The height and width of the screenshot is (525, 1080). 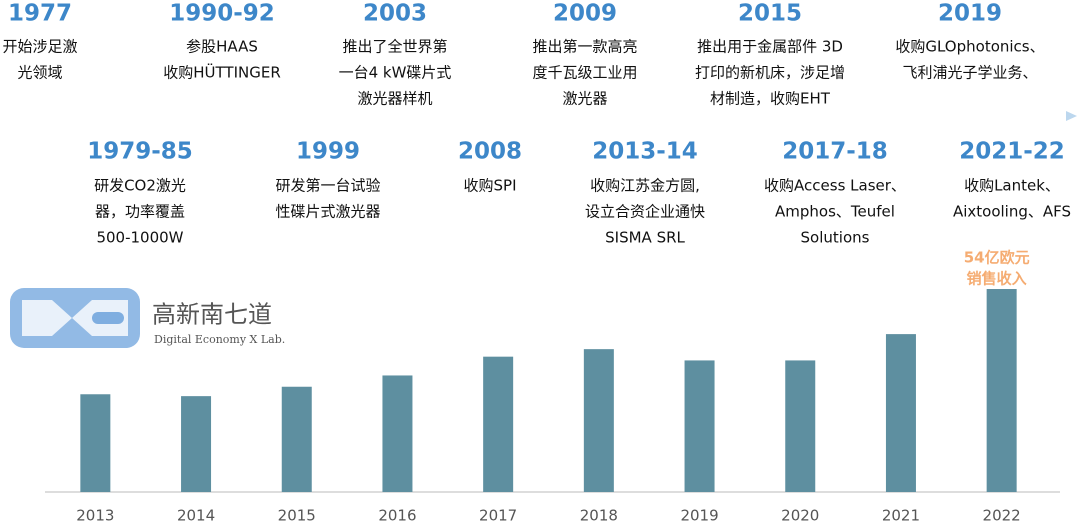 What do you see at coordinates (584, 47) in the screenshot?
I see `milestone-text: 推出第一款高亮` at bounding box center [584, 47].